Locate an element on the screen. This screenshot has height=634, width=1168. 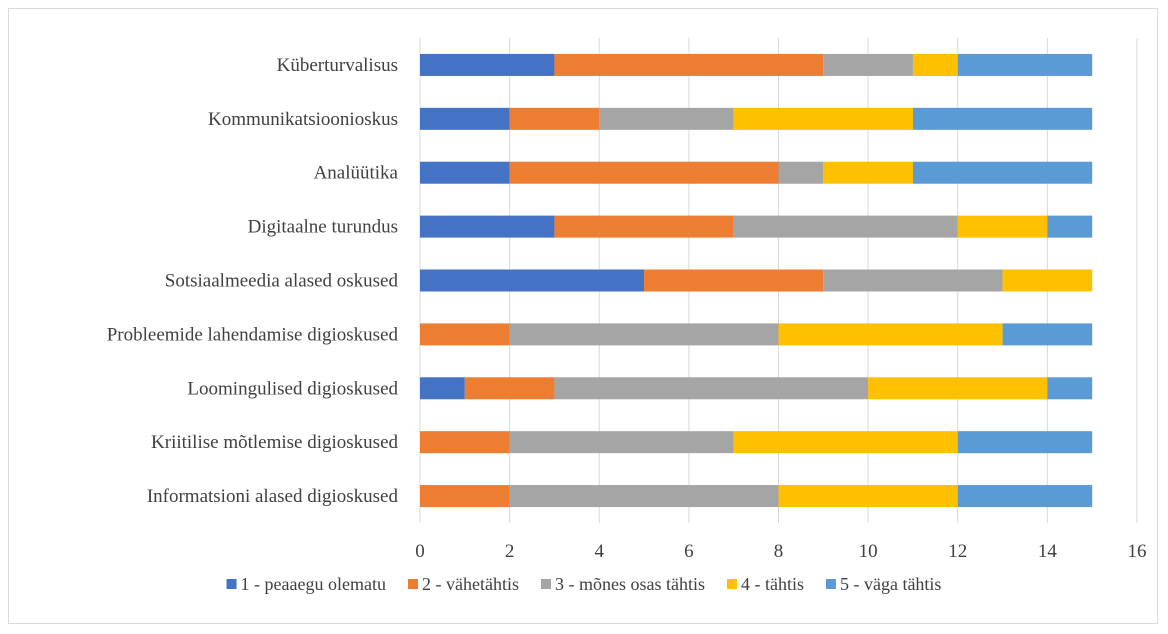
legend-label: 5 - väga tähtis is located at coordinates (890, 584).